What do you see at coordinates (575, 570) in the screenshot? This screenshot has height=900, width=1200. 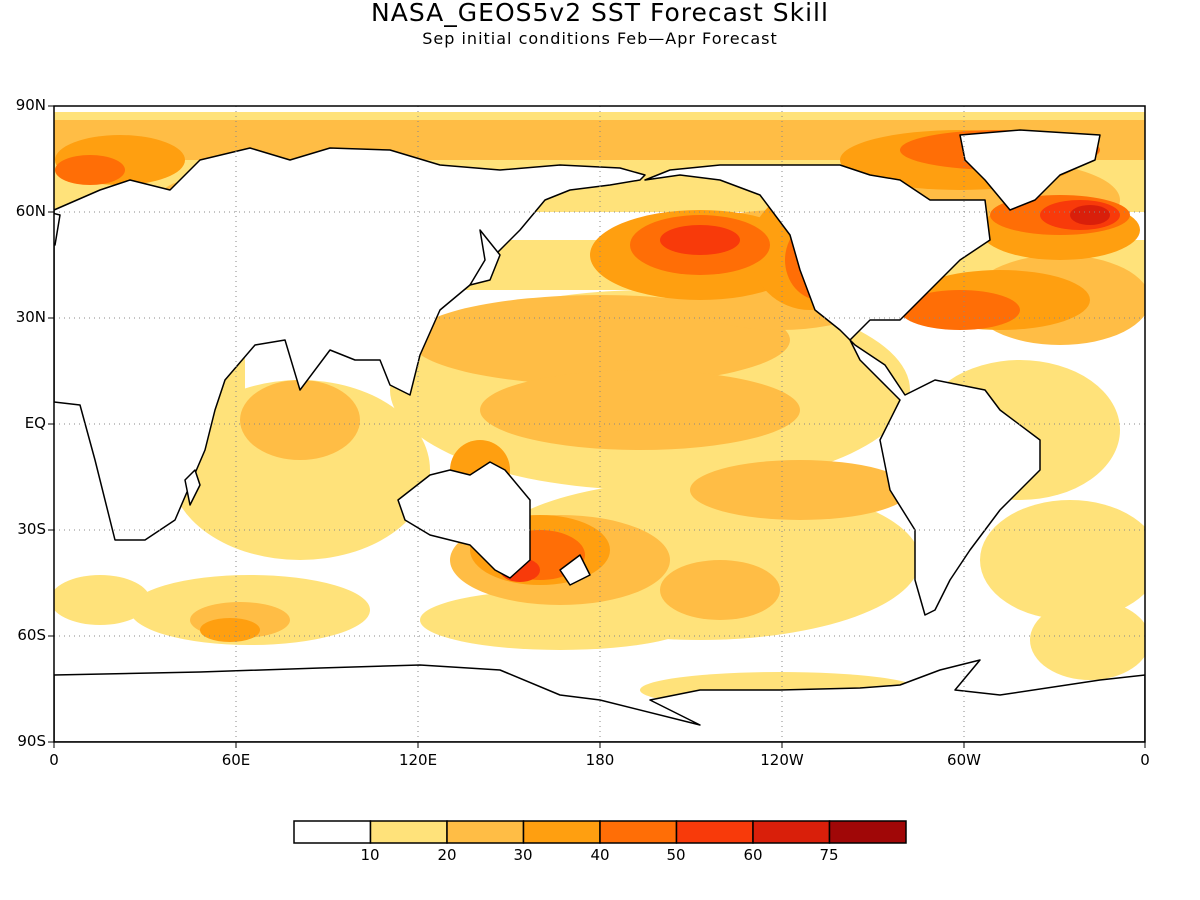 I see `land-new-zealand` at bounding box center [575, 570].